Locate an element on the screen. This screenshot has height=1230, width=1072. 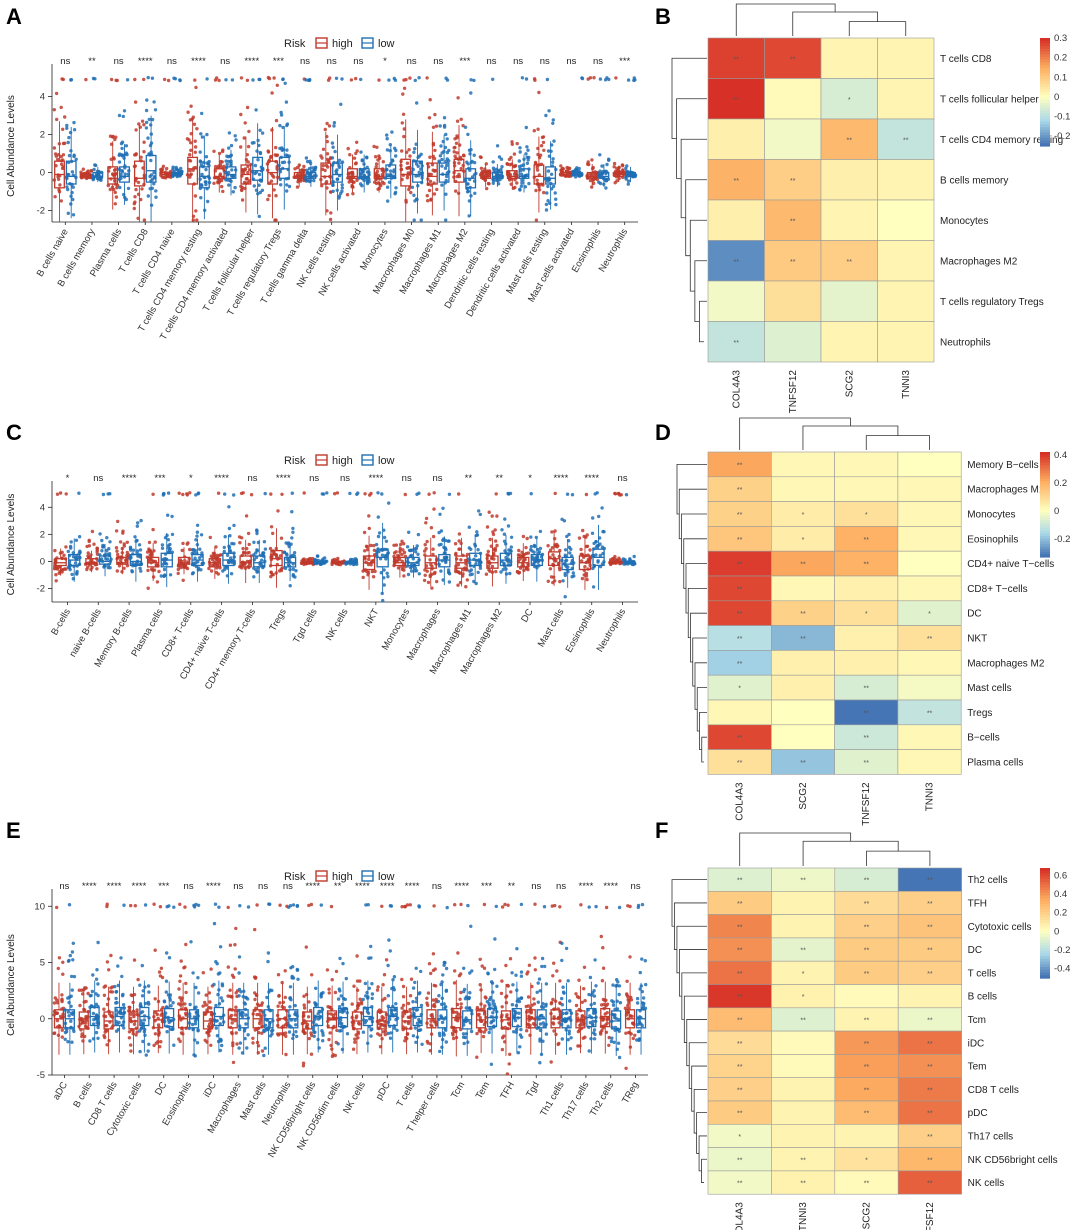
y-tick-label: 10 is located at coordinates (39, 906).